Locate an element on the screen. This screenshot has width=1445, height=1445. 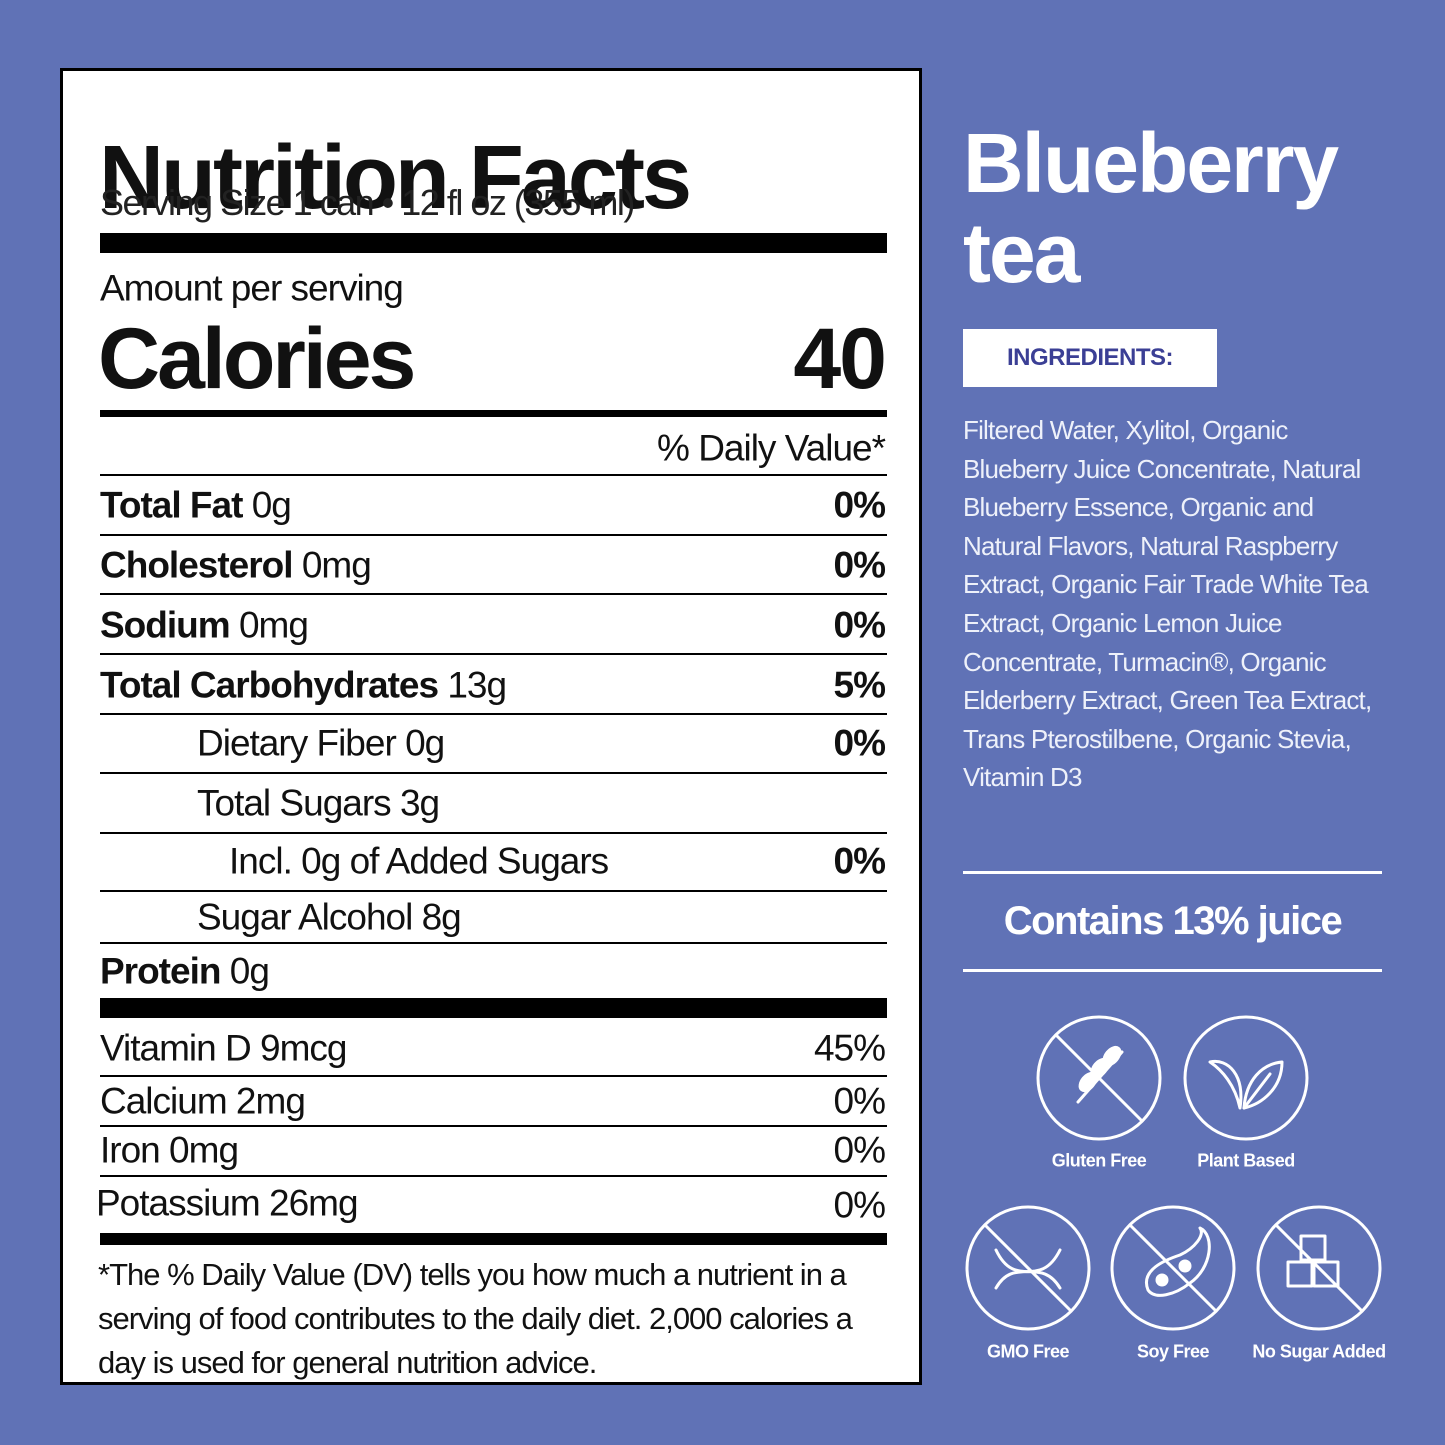
nutrient-name: Sugar Alcohol is located at coordinates (305, 917).